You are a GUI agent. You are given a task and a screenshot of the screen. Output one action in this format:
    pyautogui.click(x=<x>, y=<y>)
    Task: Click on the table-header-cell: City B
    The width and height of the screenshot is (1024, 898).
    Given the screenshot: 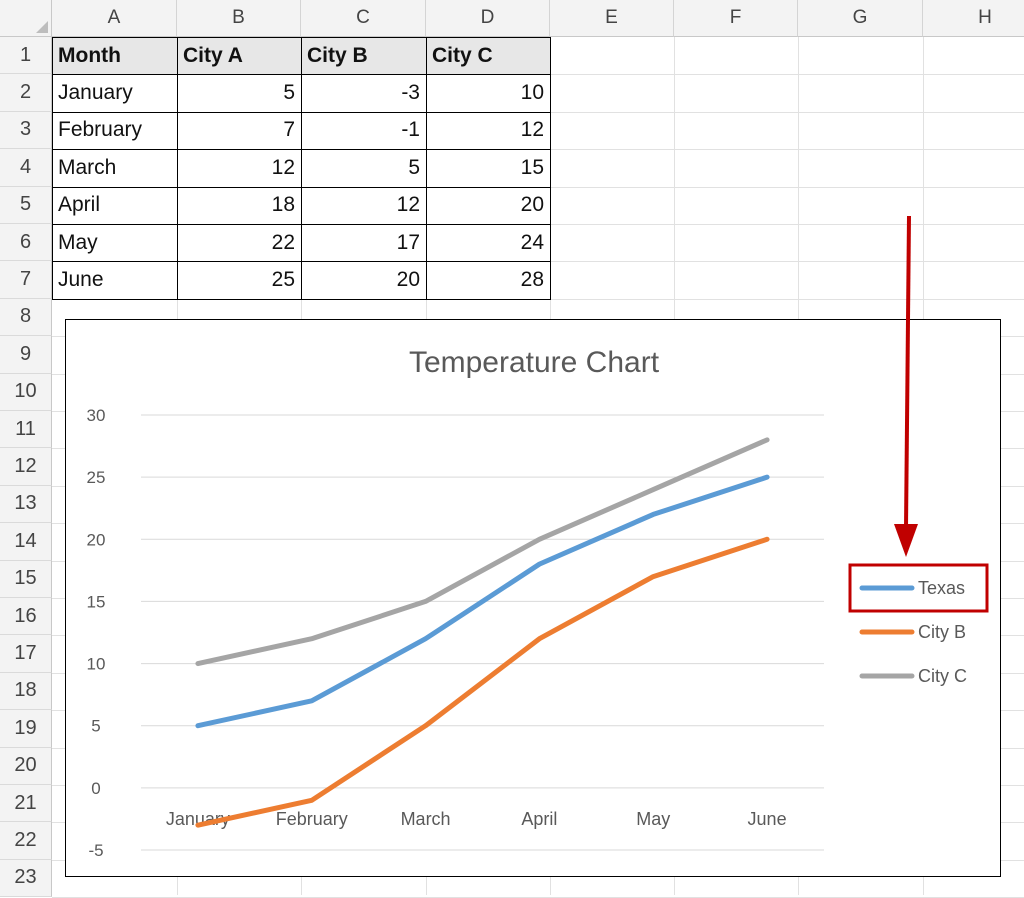 What is the action you would take?
    pyautogui.click(x=363, y=56)
    